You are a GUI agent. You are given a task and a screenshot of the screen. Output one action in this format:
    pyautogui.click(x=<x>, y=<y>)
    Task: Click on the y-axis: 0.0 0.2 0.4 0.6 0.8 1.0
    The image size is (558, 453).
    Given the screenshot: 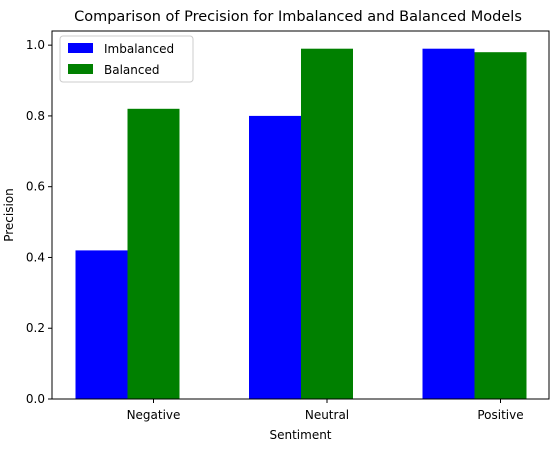 What is the action you would take?
    pyautogui.click(x=39, y=222)
    